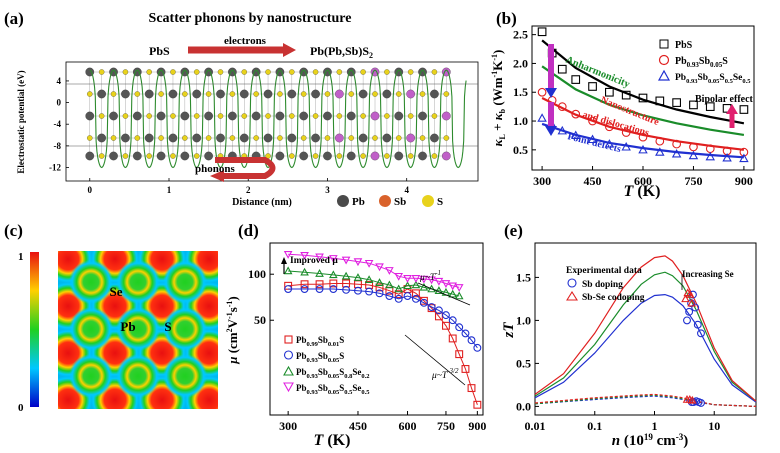  I want to click on panel-b-xlabel: T (K), so click(642, 191).